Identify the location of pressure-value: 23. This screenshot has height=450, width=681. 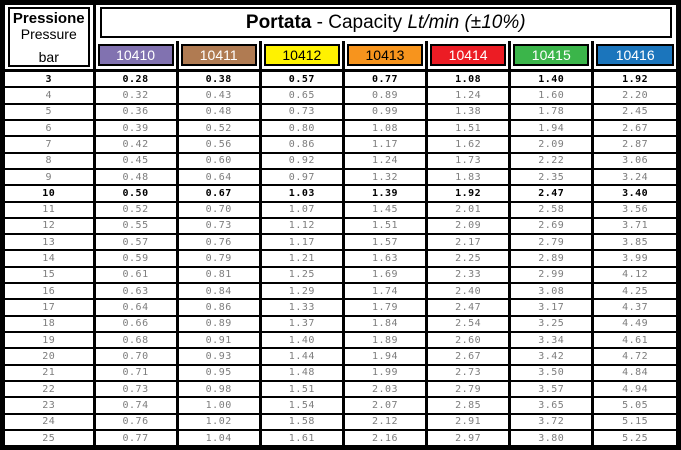
(50, 405).